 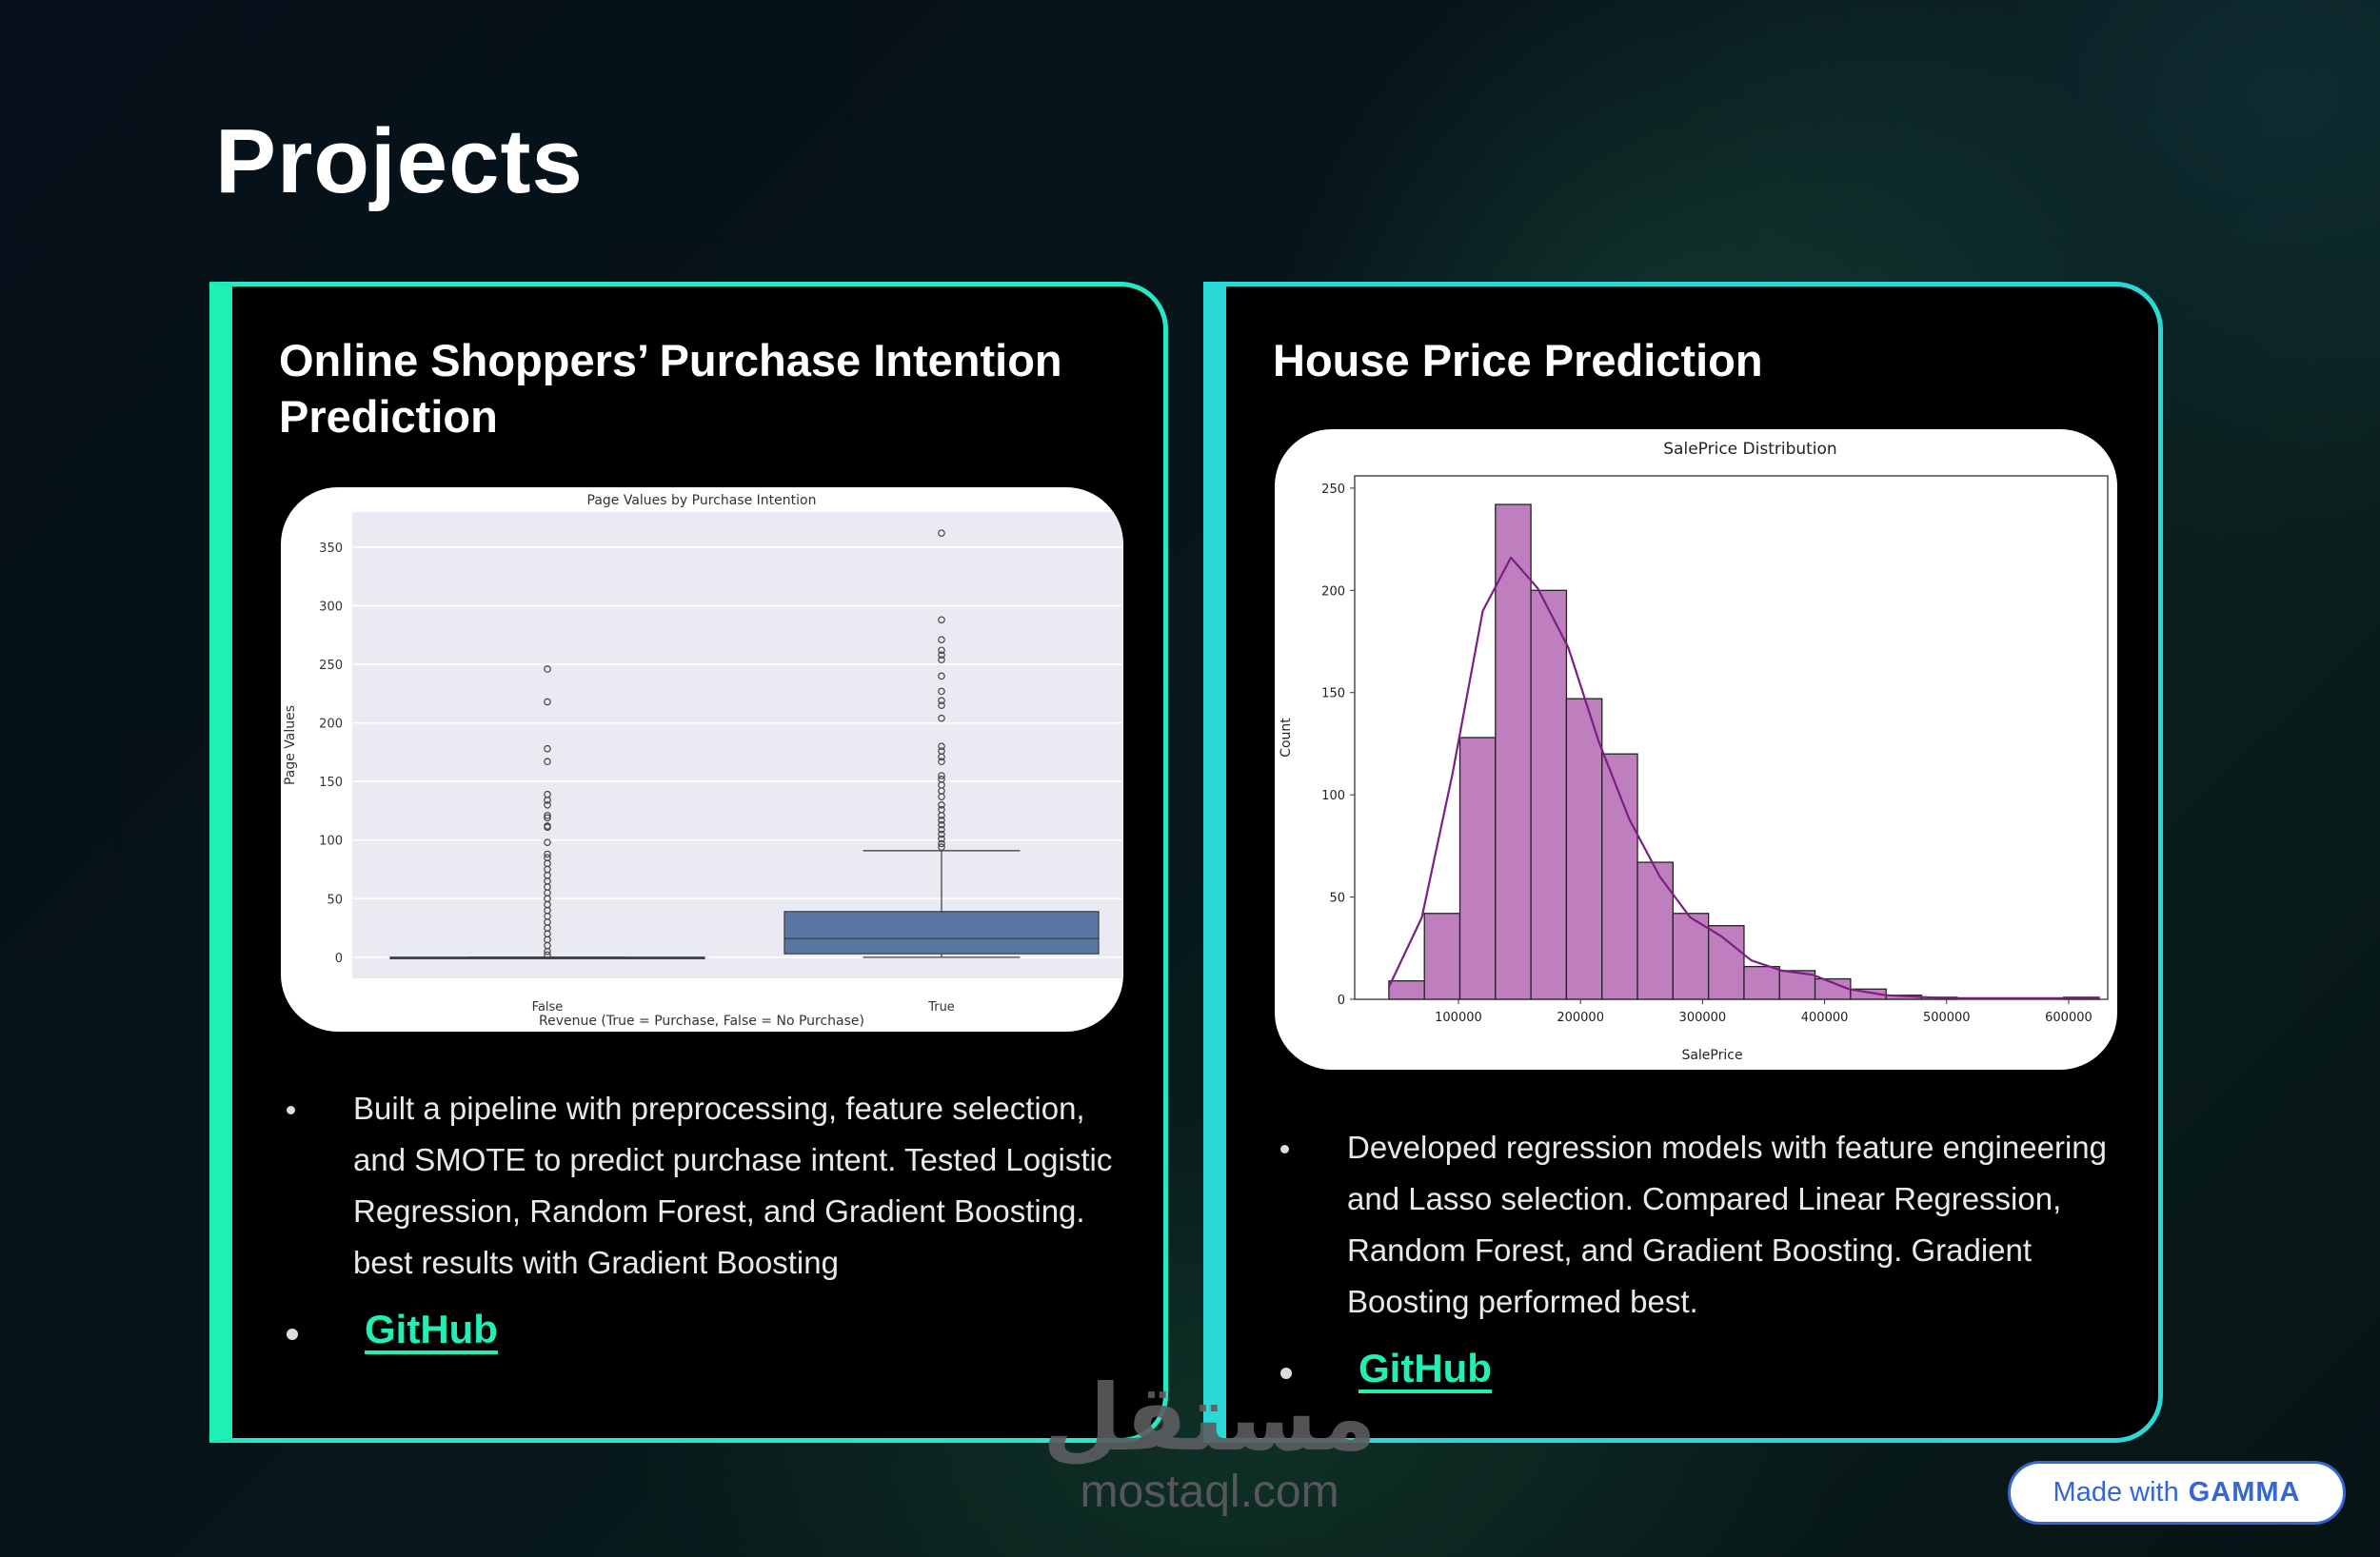 What do you see at coordinates (2068, 1018) in the screenshot?
I see `x-tick-label: 600000` at bounding box center [2068, 1018].